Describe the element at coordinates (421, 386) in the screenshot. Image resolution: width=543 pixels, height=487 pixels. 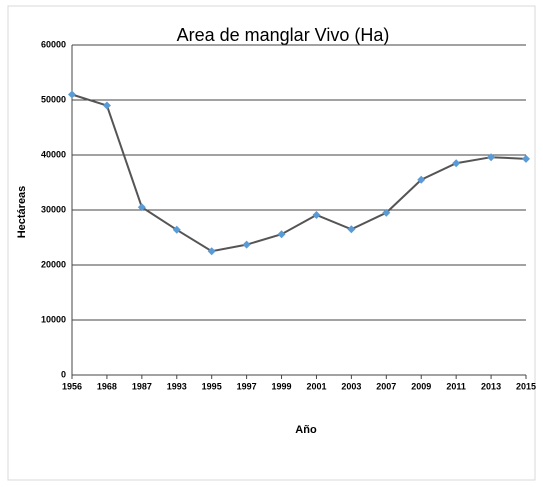
I see `x-tick-label: 2009` at that location.